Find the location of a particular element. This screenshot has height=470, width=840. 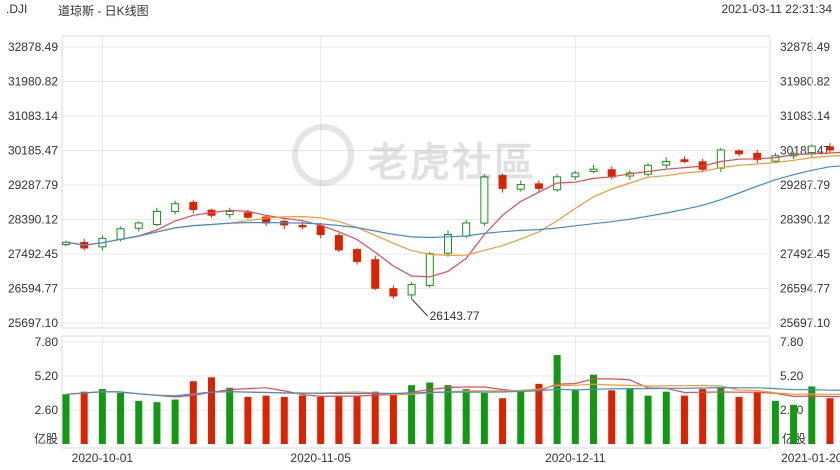

date-tick-label: 2020-11-05 is located at coordinates (320, 458).